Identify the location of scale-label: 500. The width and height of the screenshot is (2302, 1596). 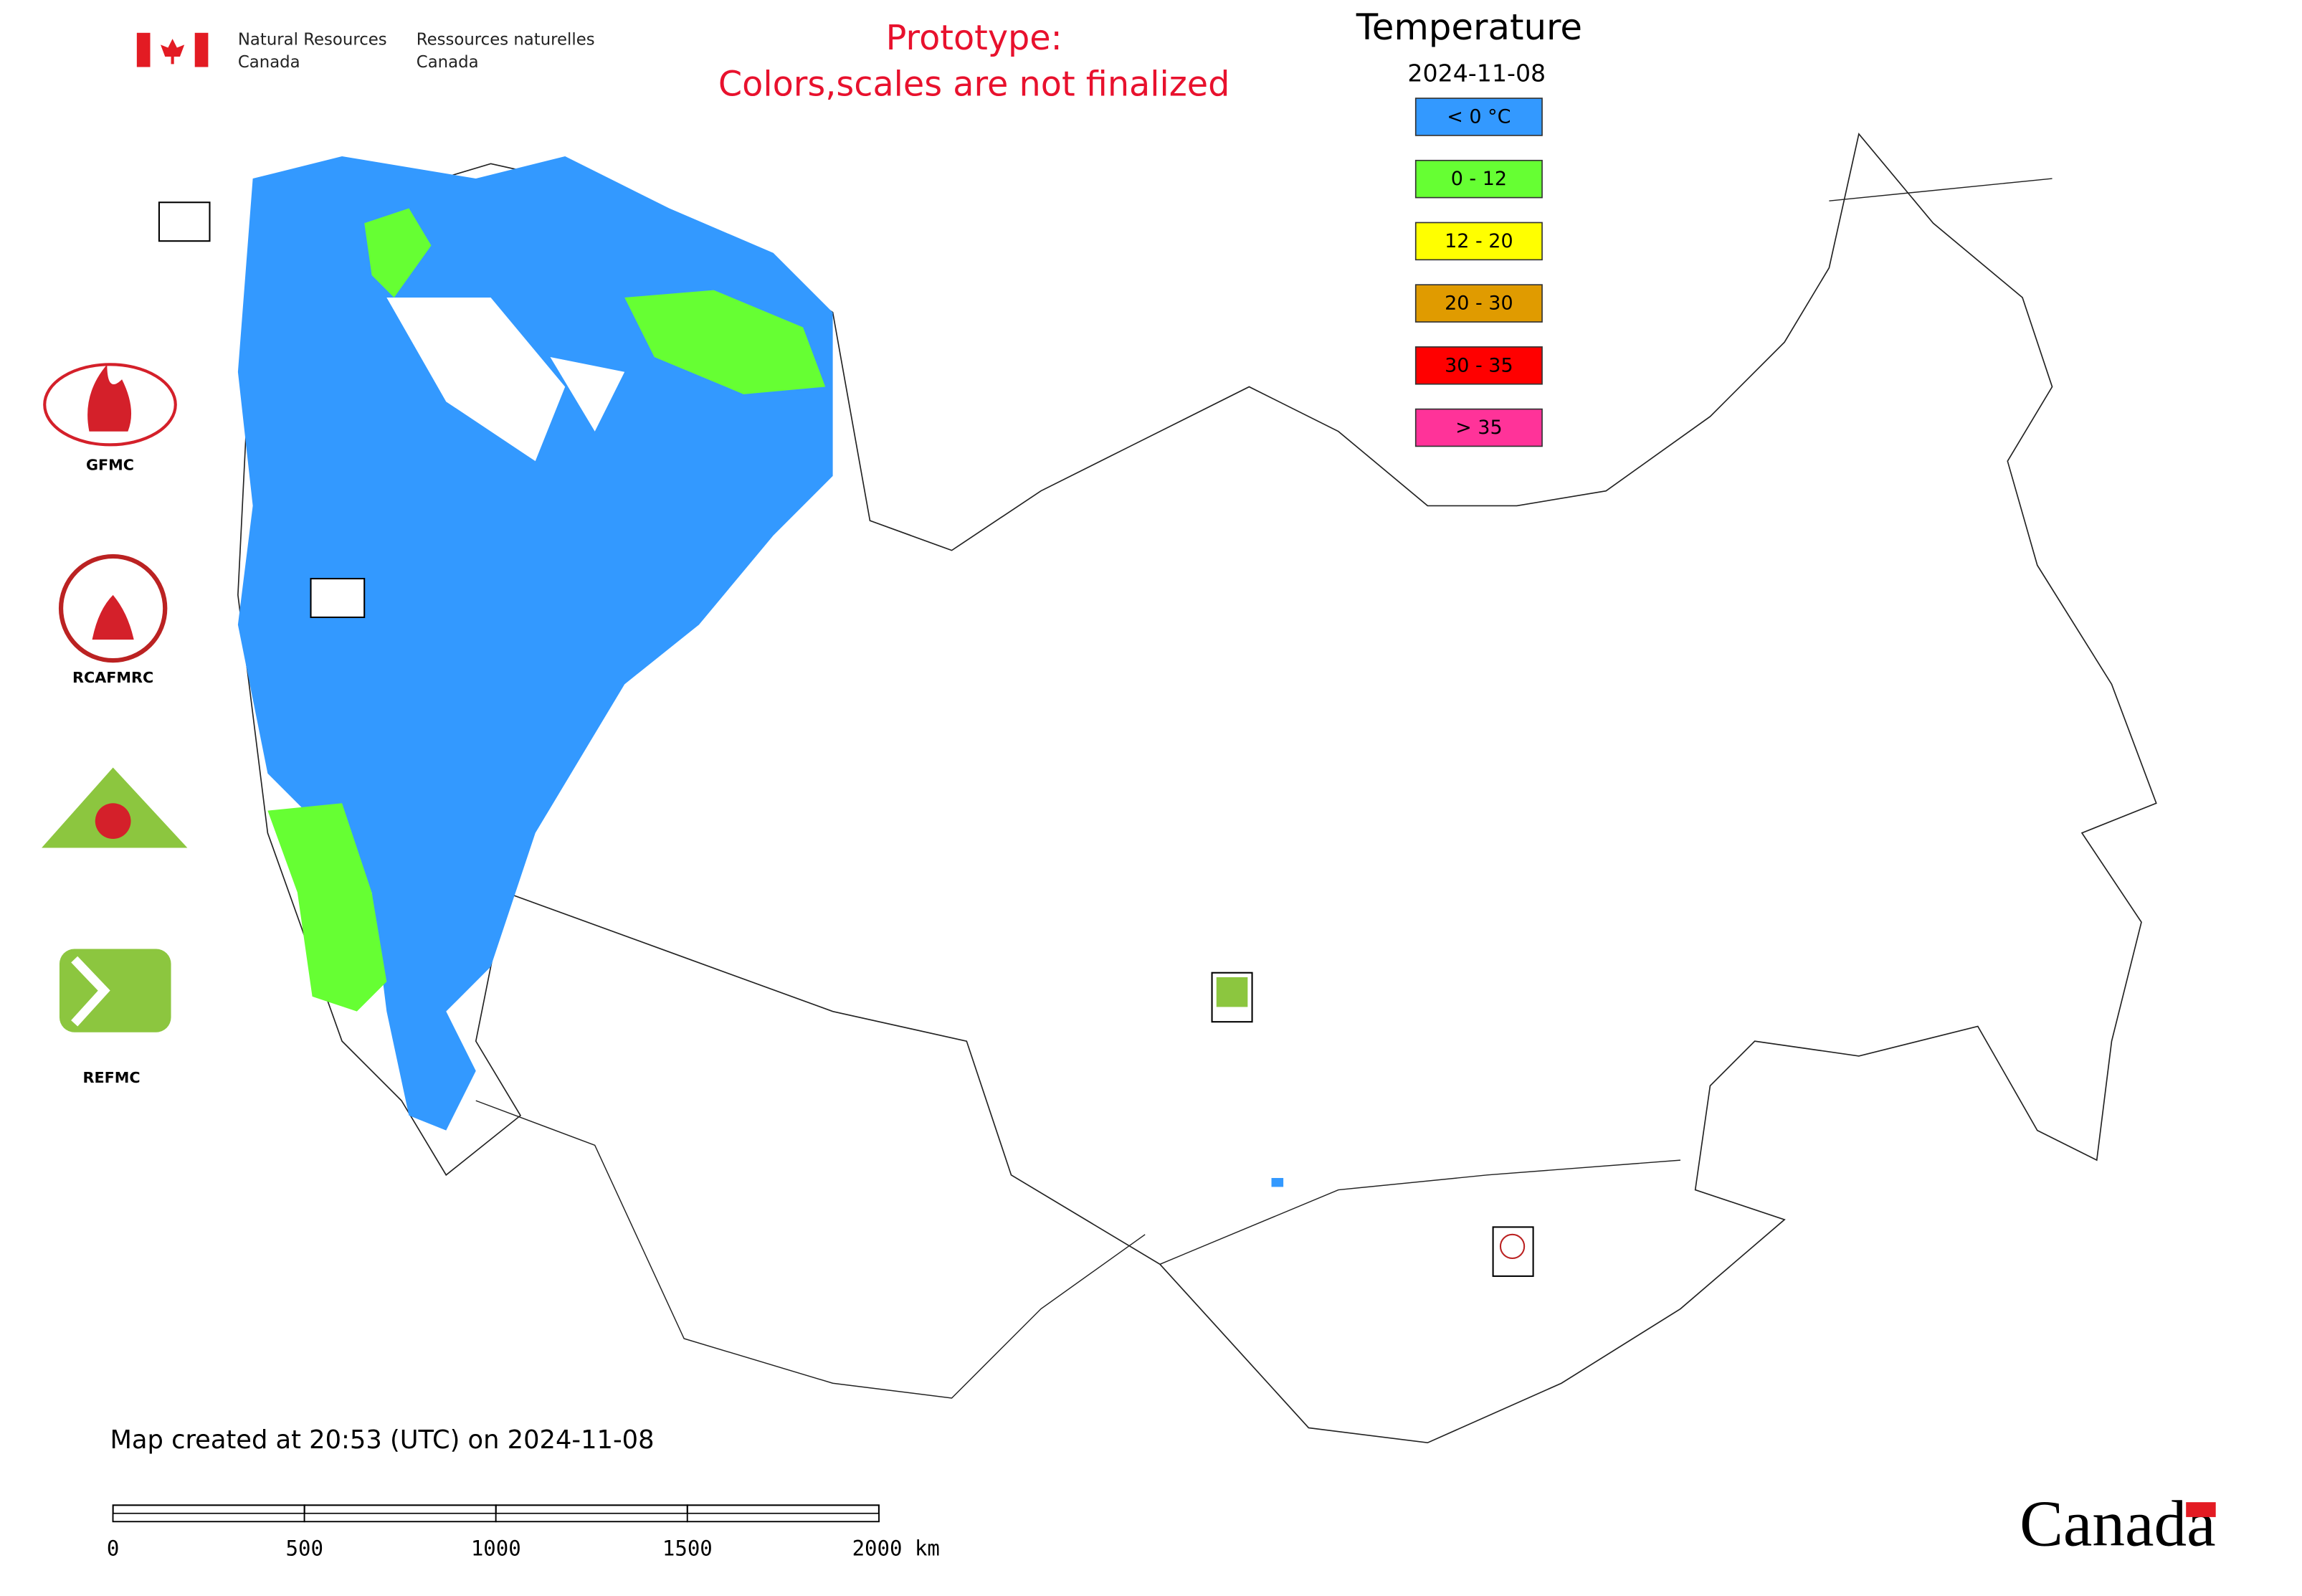
(304, 1548).